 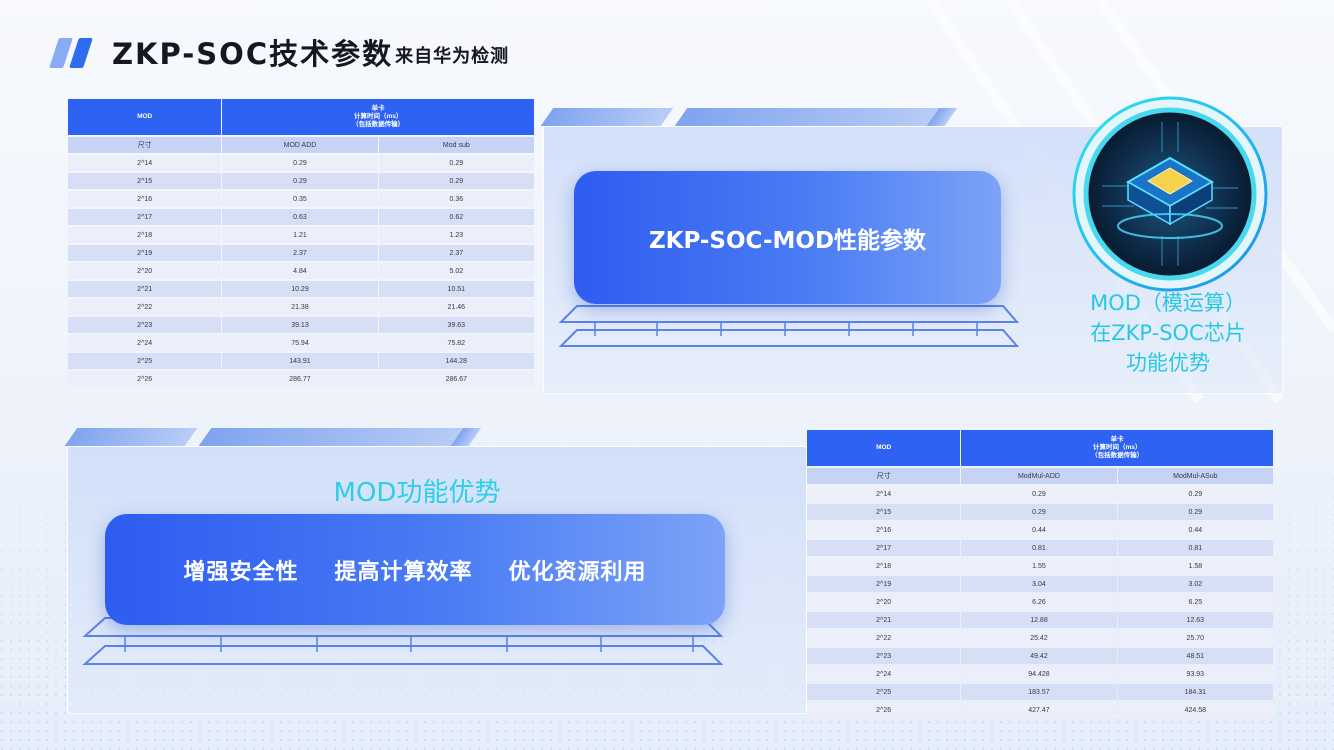 What do you see at coordinates (1195, 584) in the screenshot?
I see `table-cell: 3.02` at bounding box center [1195, 584].